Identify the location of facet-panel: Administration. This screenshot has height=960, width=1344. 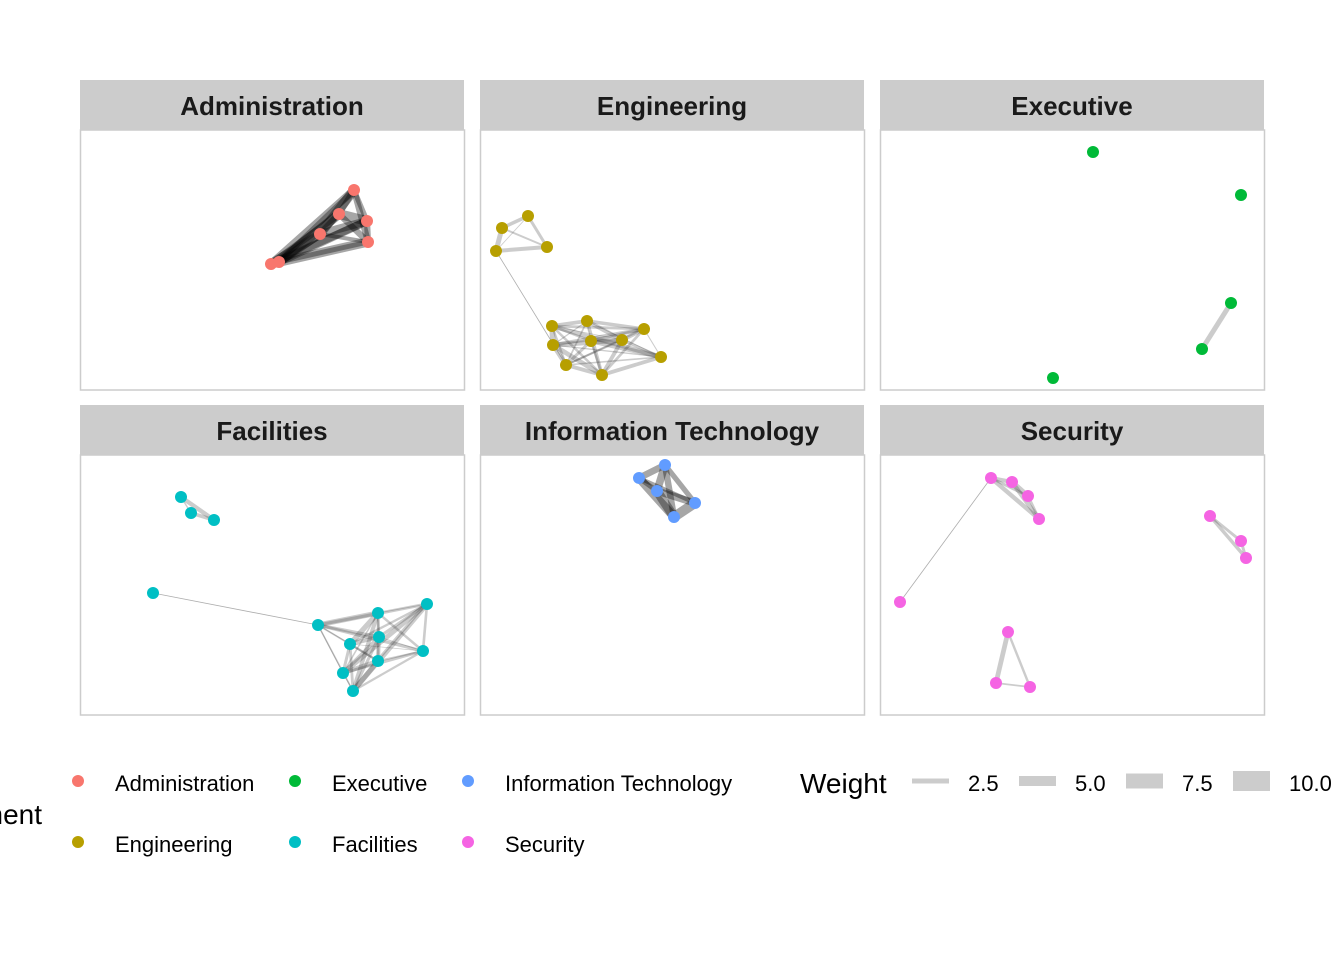
(272, 235).